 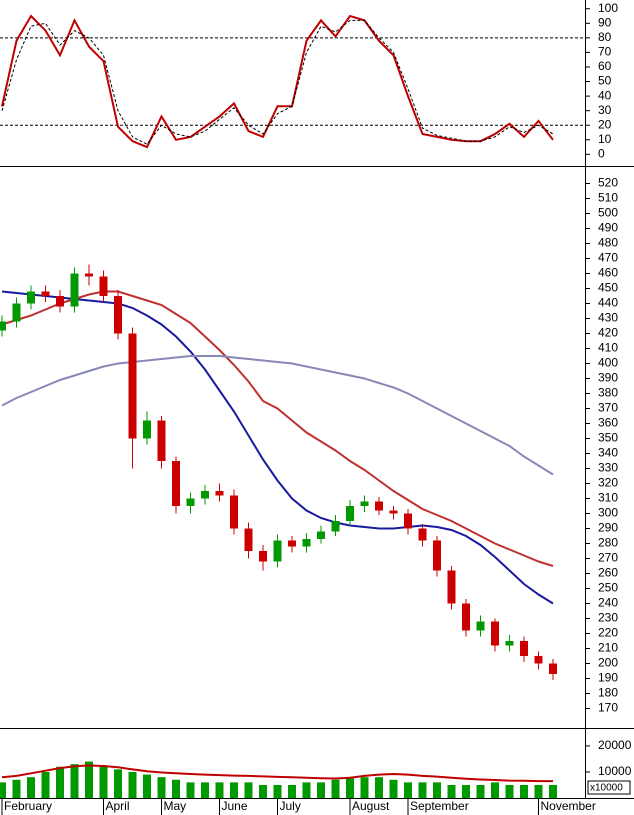 I want to click on y-tick-label: 500, so click(x=608, y=213).